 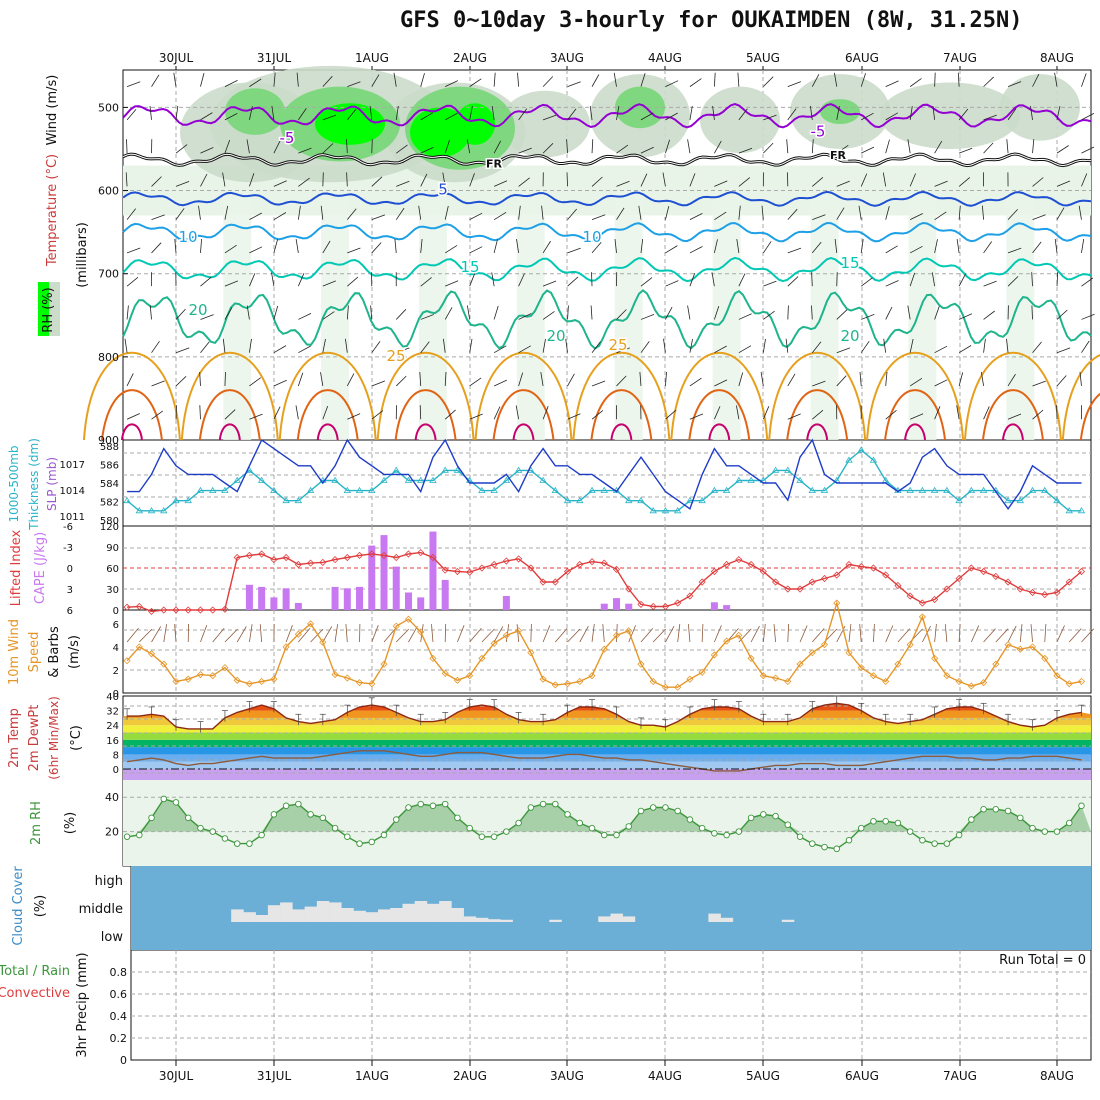 What do you see at coordinates (604, 716) in the screenshot?
I see `temp2m-line` at bounding box center [604, 716].